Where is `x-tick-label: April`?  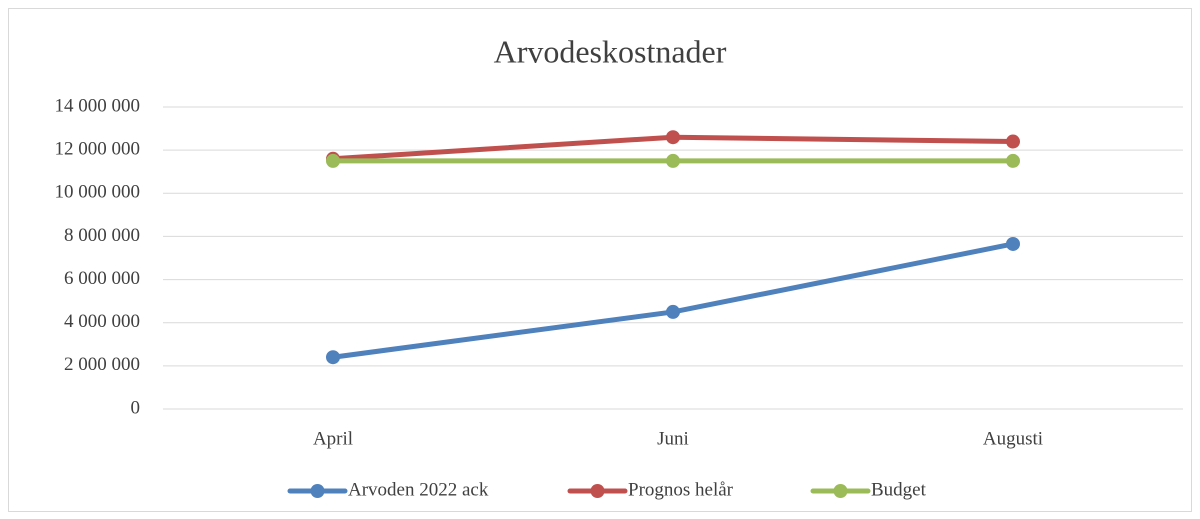 x-tick-label: April is located at coordinates (333, 438).